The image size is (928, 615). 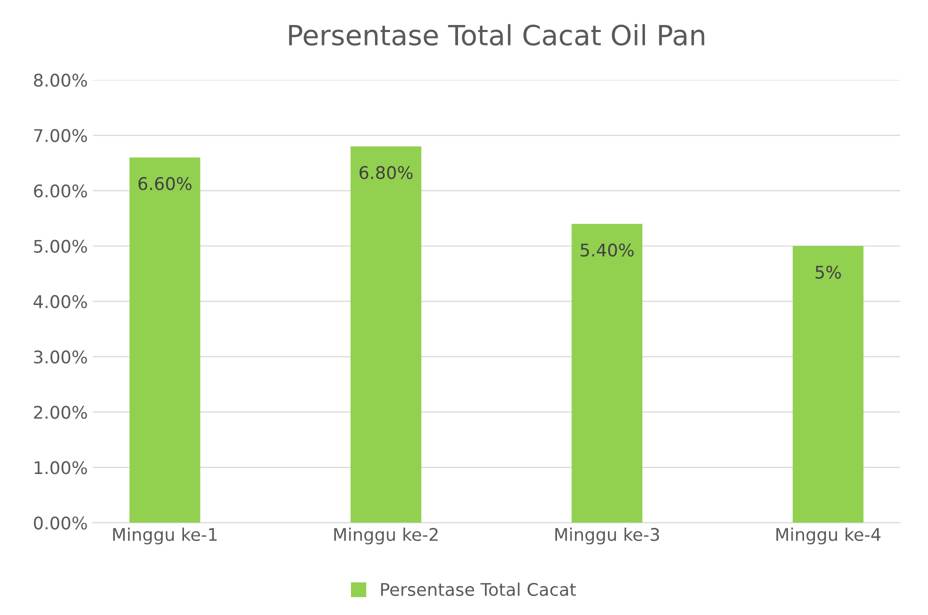 What do you see at coordinates (60, 412) in the screenshot?
I see `y-tick-label: 2.00%` at bounding box center [60, 412].